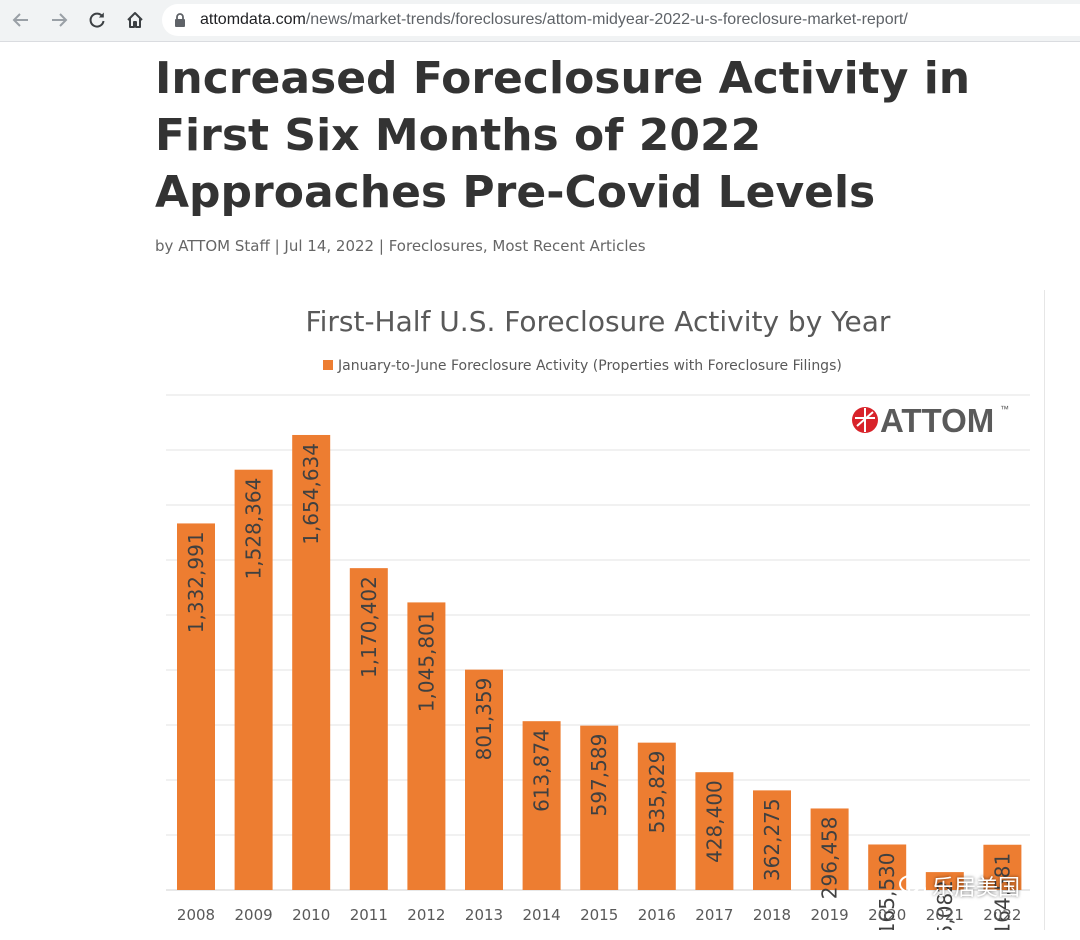  Describe the element at coordinates (328, 365) in the screenshot. I see `legend-swatch` at that location.